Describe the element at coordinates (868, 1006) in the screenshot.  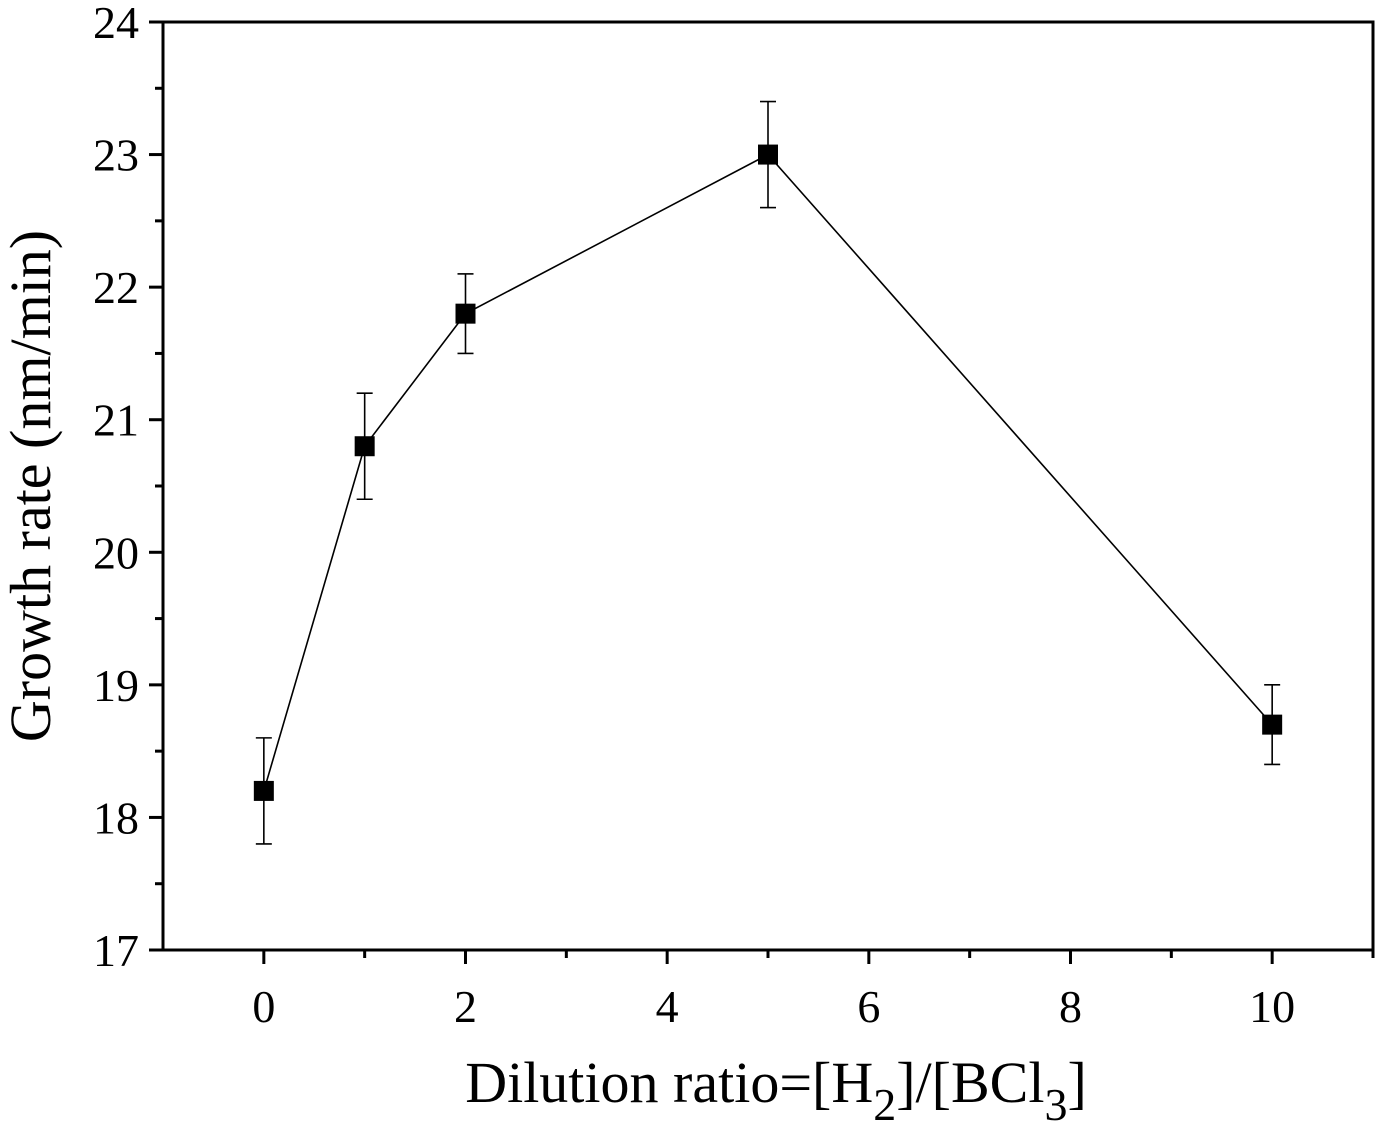
I see `x-tick-label: 6` at that location.